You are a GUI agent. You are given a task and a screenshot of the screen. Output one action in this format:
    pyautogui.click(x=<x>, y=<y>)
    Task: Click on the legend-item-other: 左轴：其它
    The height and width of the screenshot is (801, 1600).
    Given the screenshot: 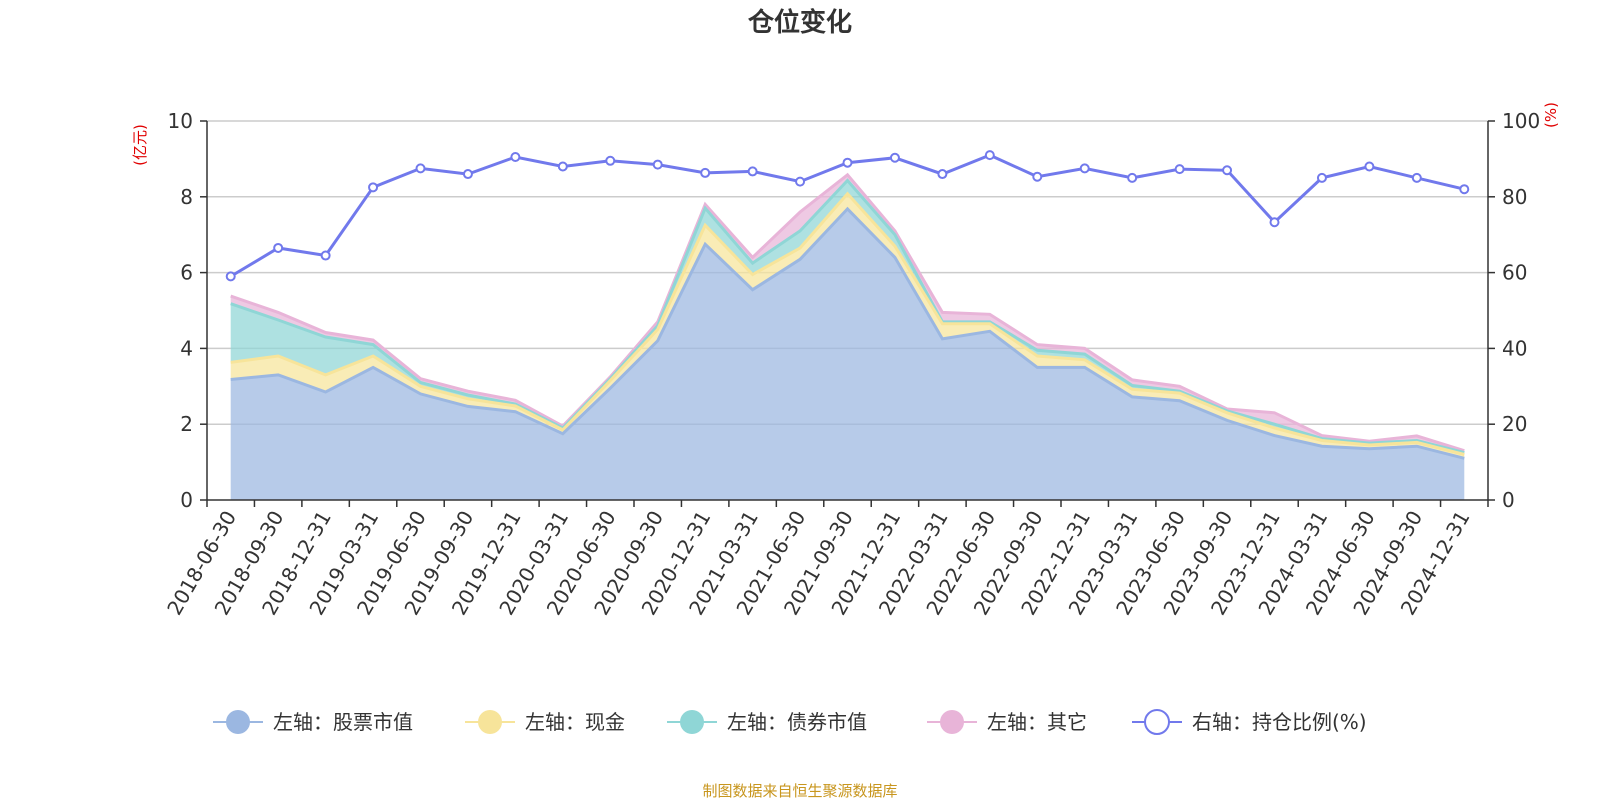 What is the action you would take?
    pyautogui.click(x=1007, y=722)
    